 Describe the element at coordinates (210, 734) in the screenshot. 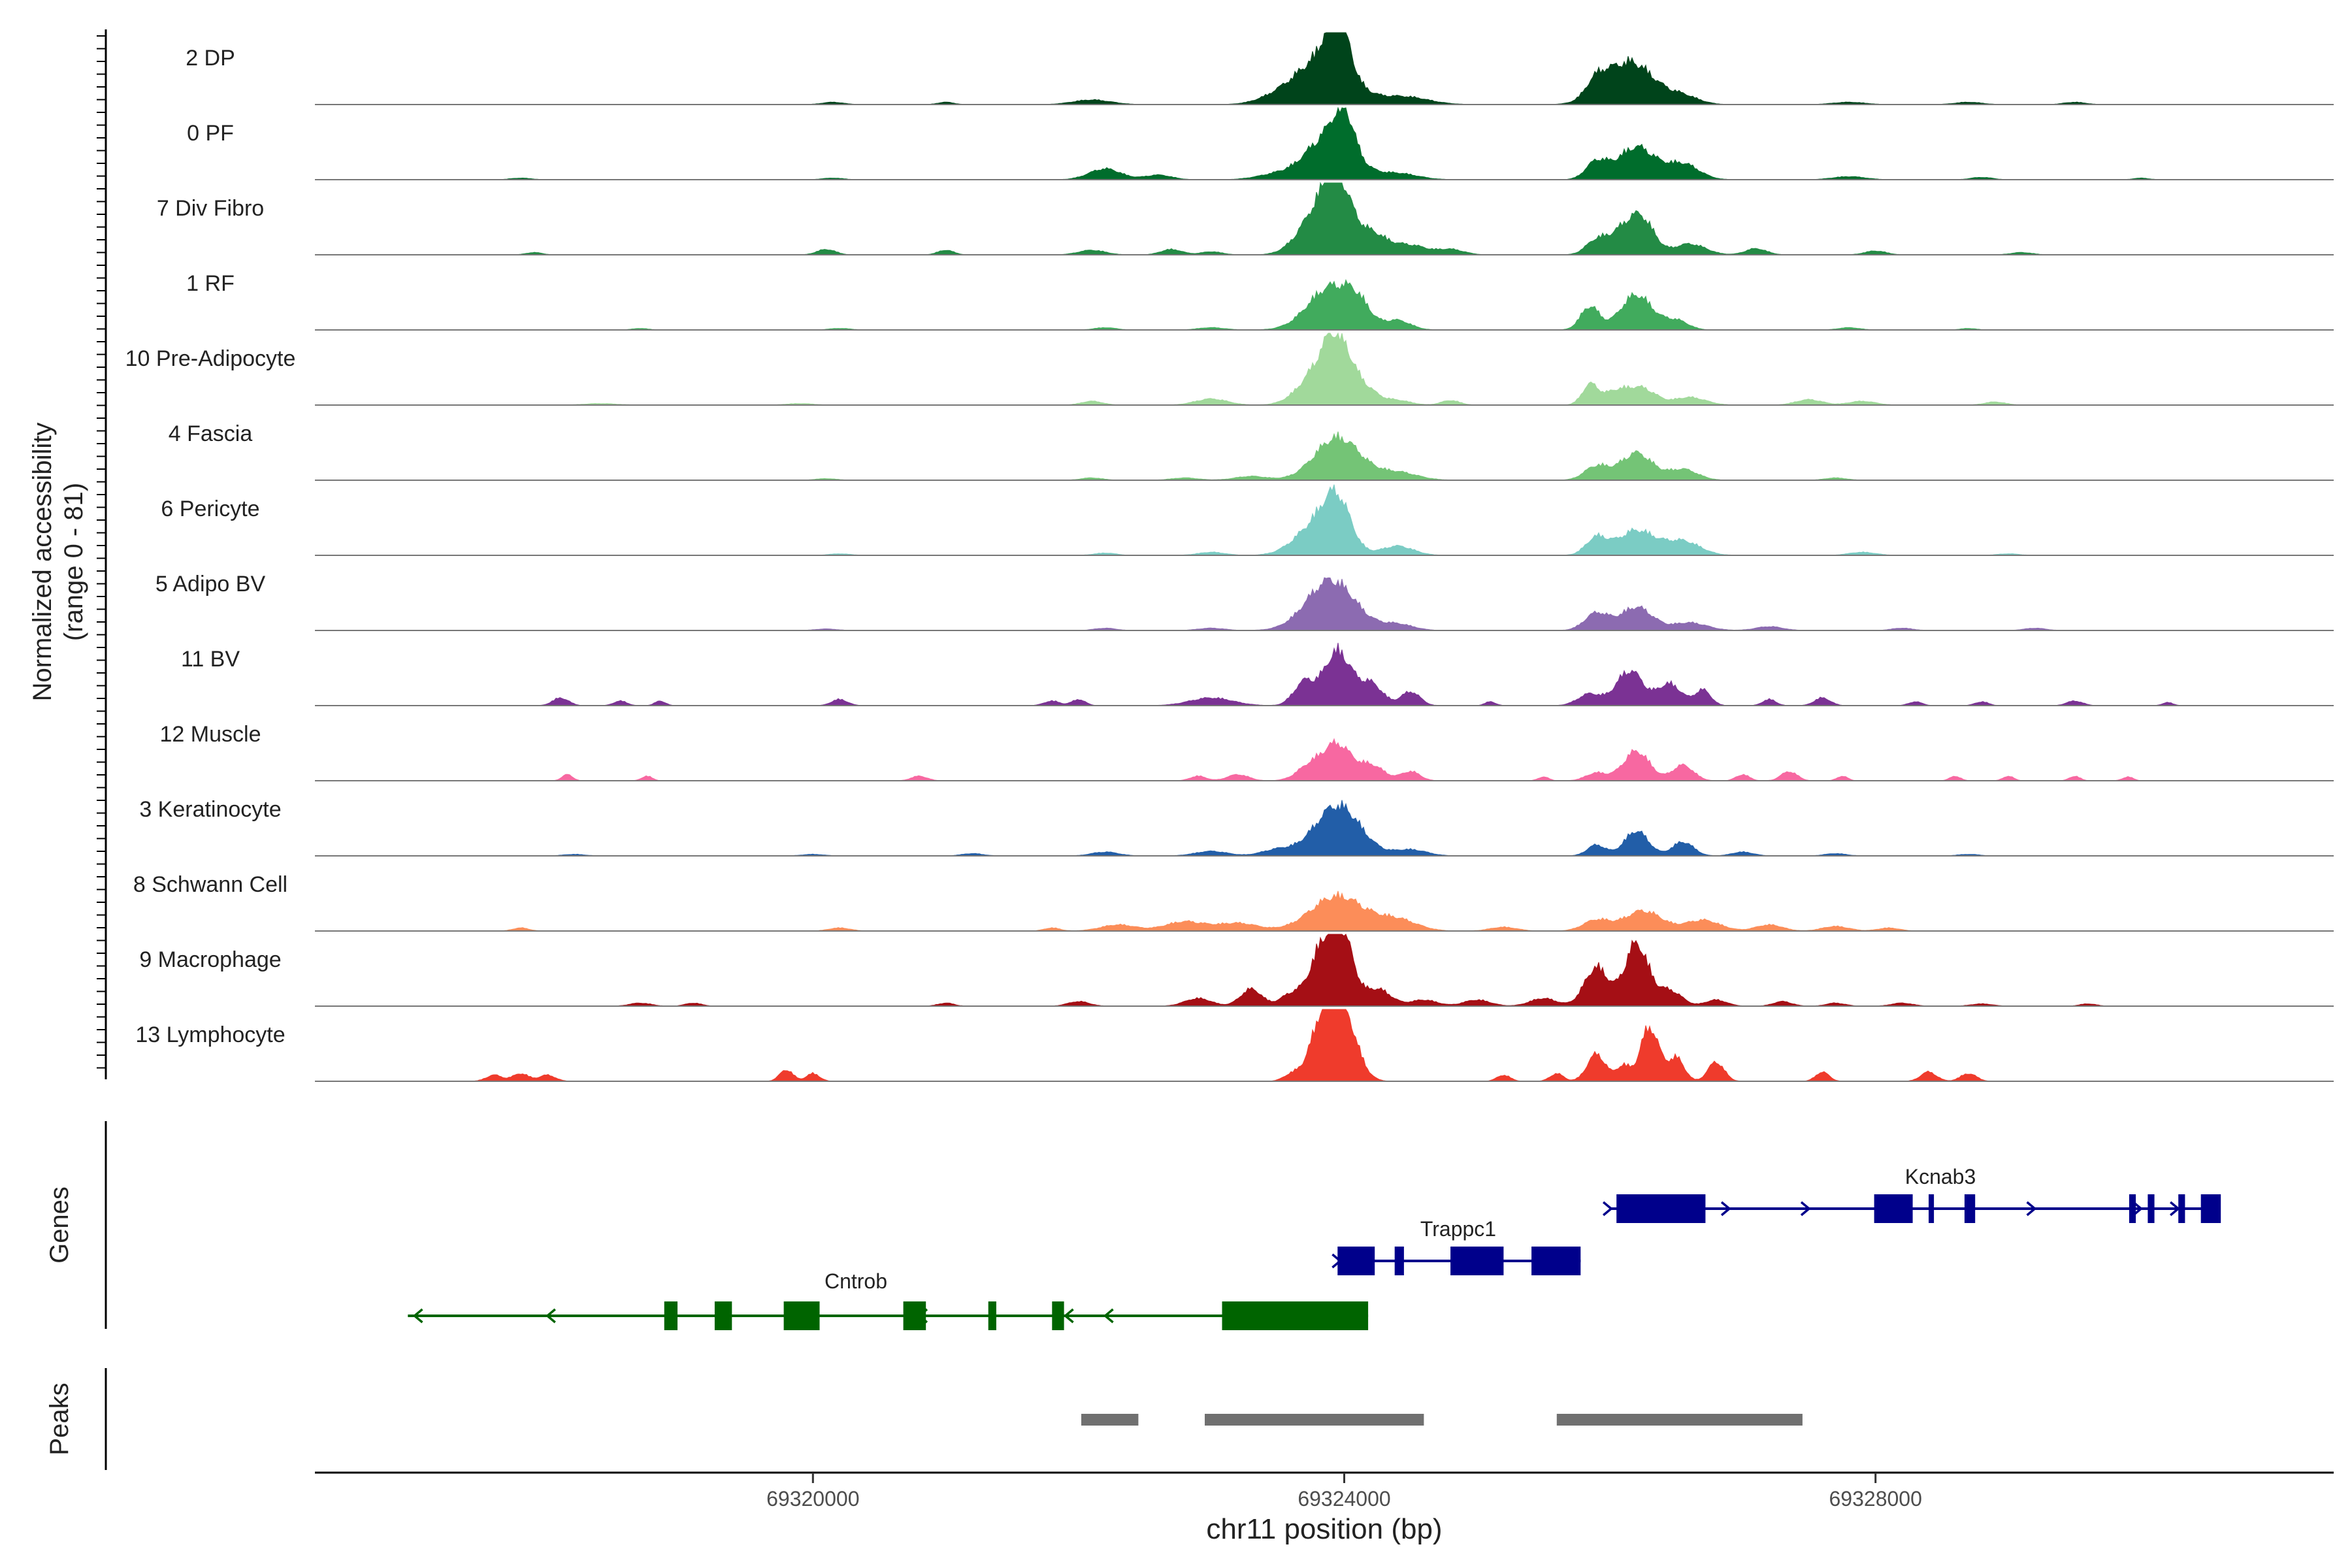

I see `track-label: 12 Muscle` at that location.